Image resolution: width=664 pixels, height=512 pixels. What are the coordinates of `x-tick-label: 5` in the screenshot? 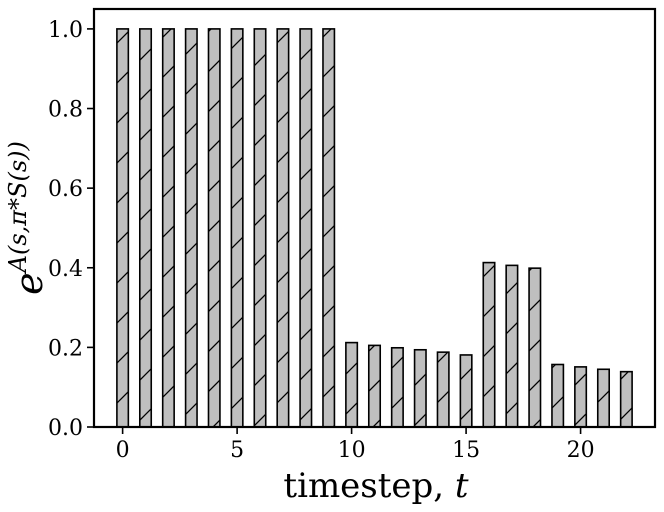 It's located at (237, 450).